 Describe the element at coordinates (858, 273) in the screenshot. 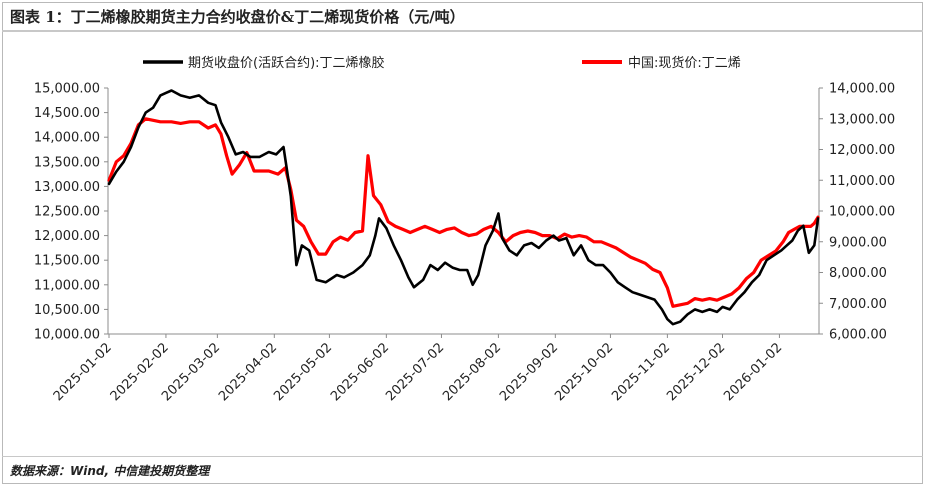

I see `y-right-tick-label: 8,000.00` at that location.